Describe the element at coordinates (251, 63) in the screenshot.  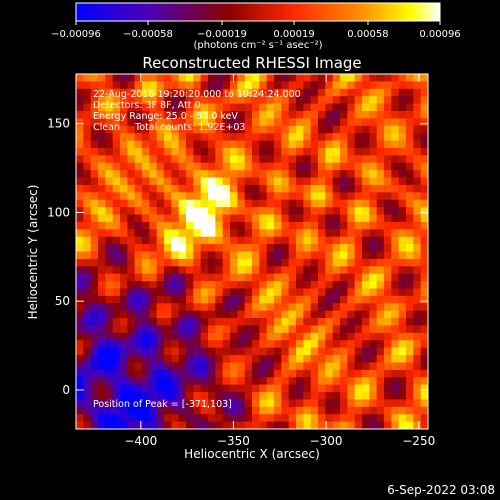
I see `chart-title: Reconstructed RHESSI Image` at that location.